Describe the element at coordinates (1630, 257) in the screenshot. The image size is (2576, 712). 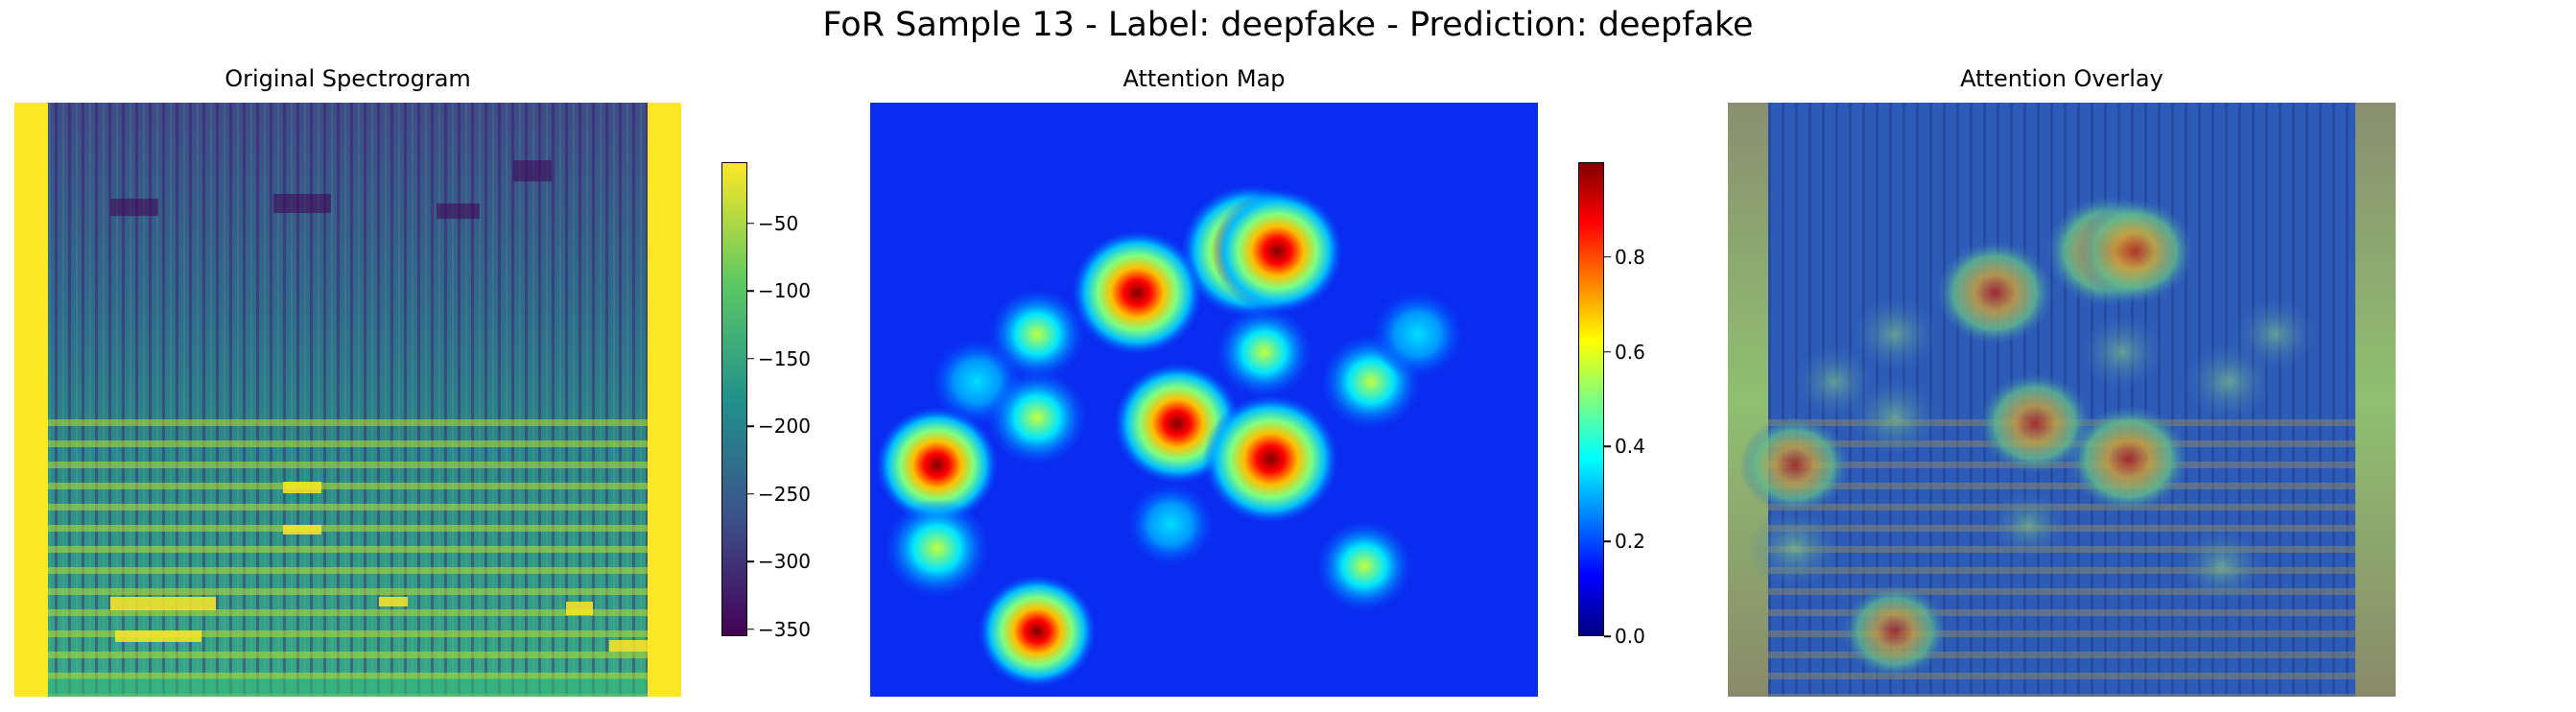
I see `attention-colorbar-tick-label: 0.8` at that location.